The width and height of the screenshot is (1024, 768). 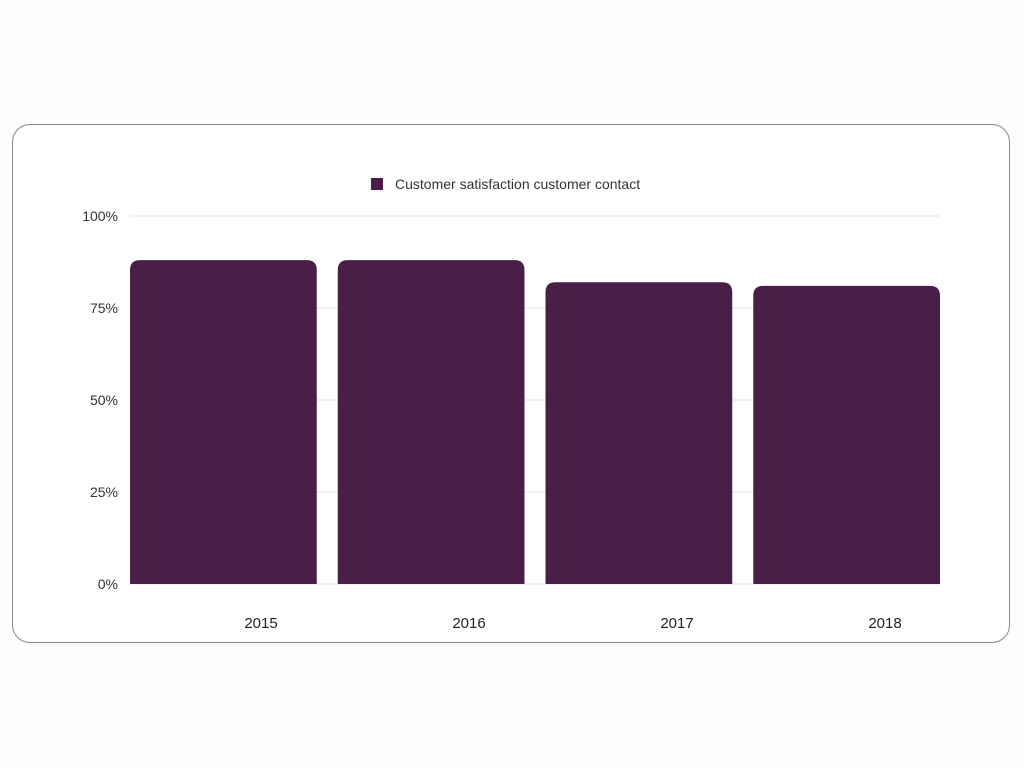 What do you see at coordinates (572, 623) in the screenshot?
I see `x-axis-ticks: 2015 2016 2017 2018` at bounding box center [572, 623].